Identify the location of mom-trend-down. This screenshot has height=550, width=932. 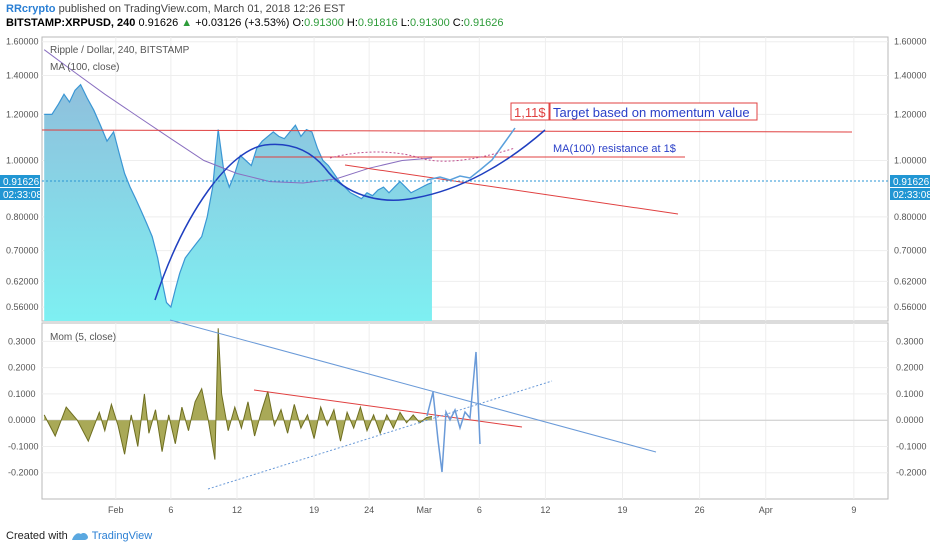
(413, 386).